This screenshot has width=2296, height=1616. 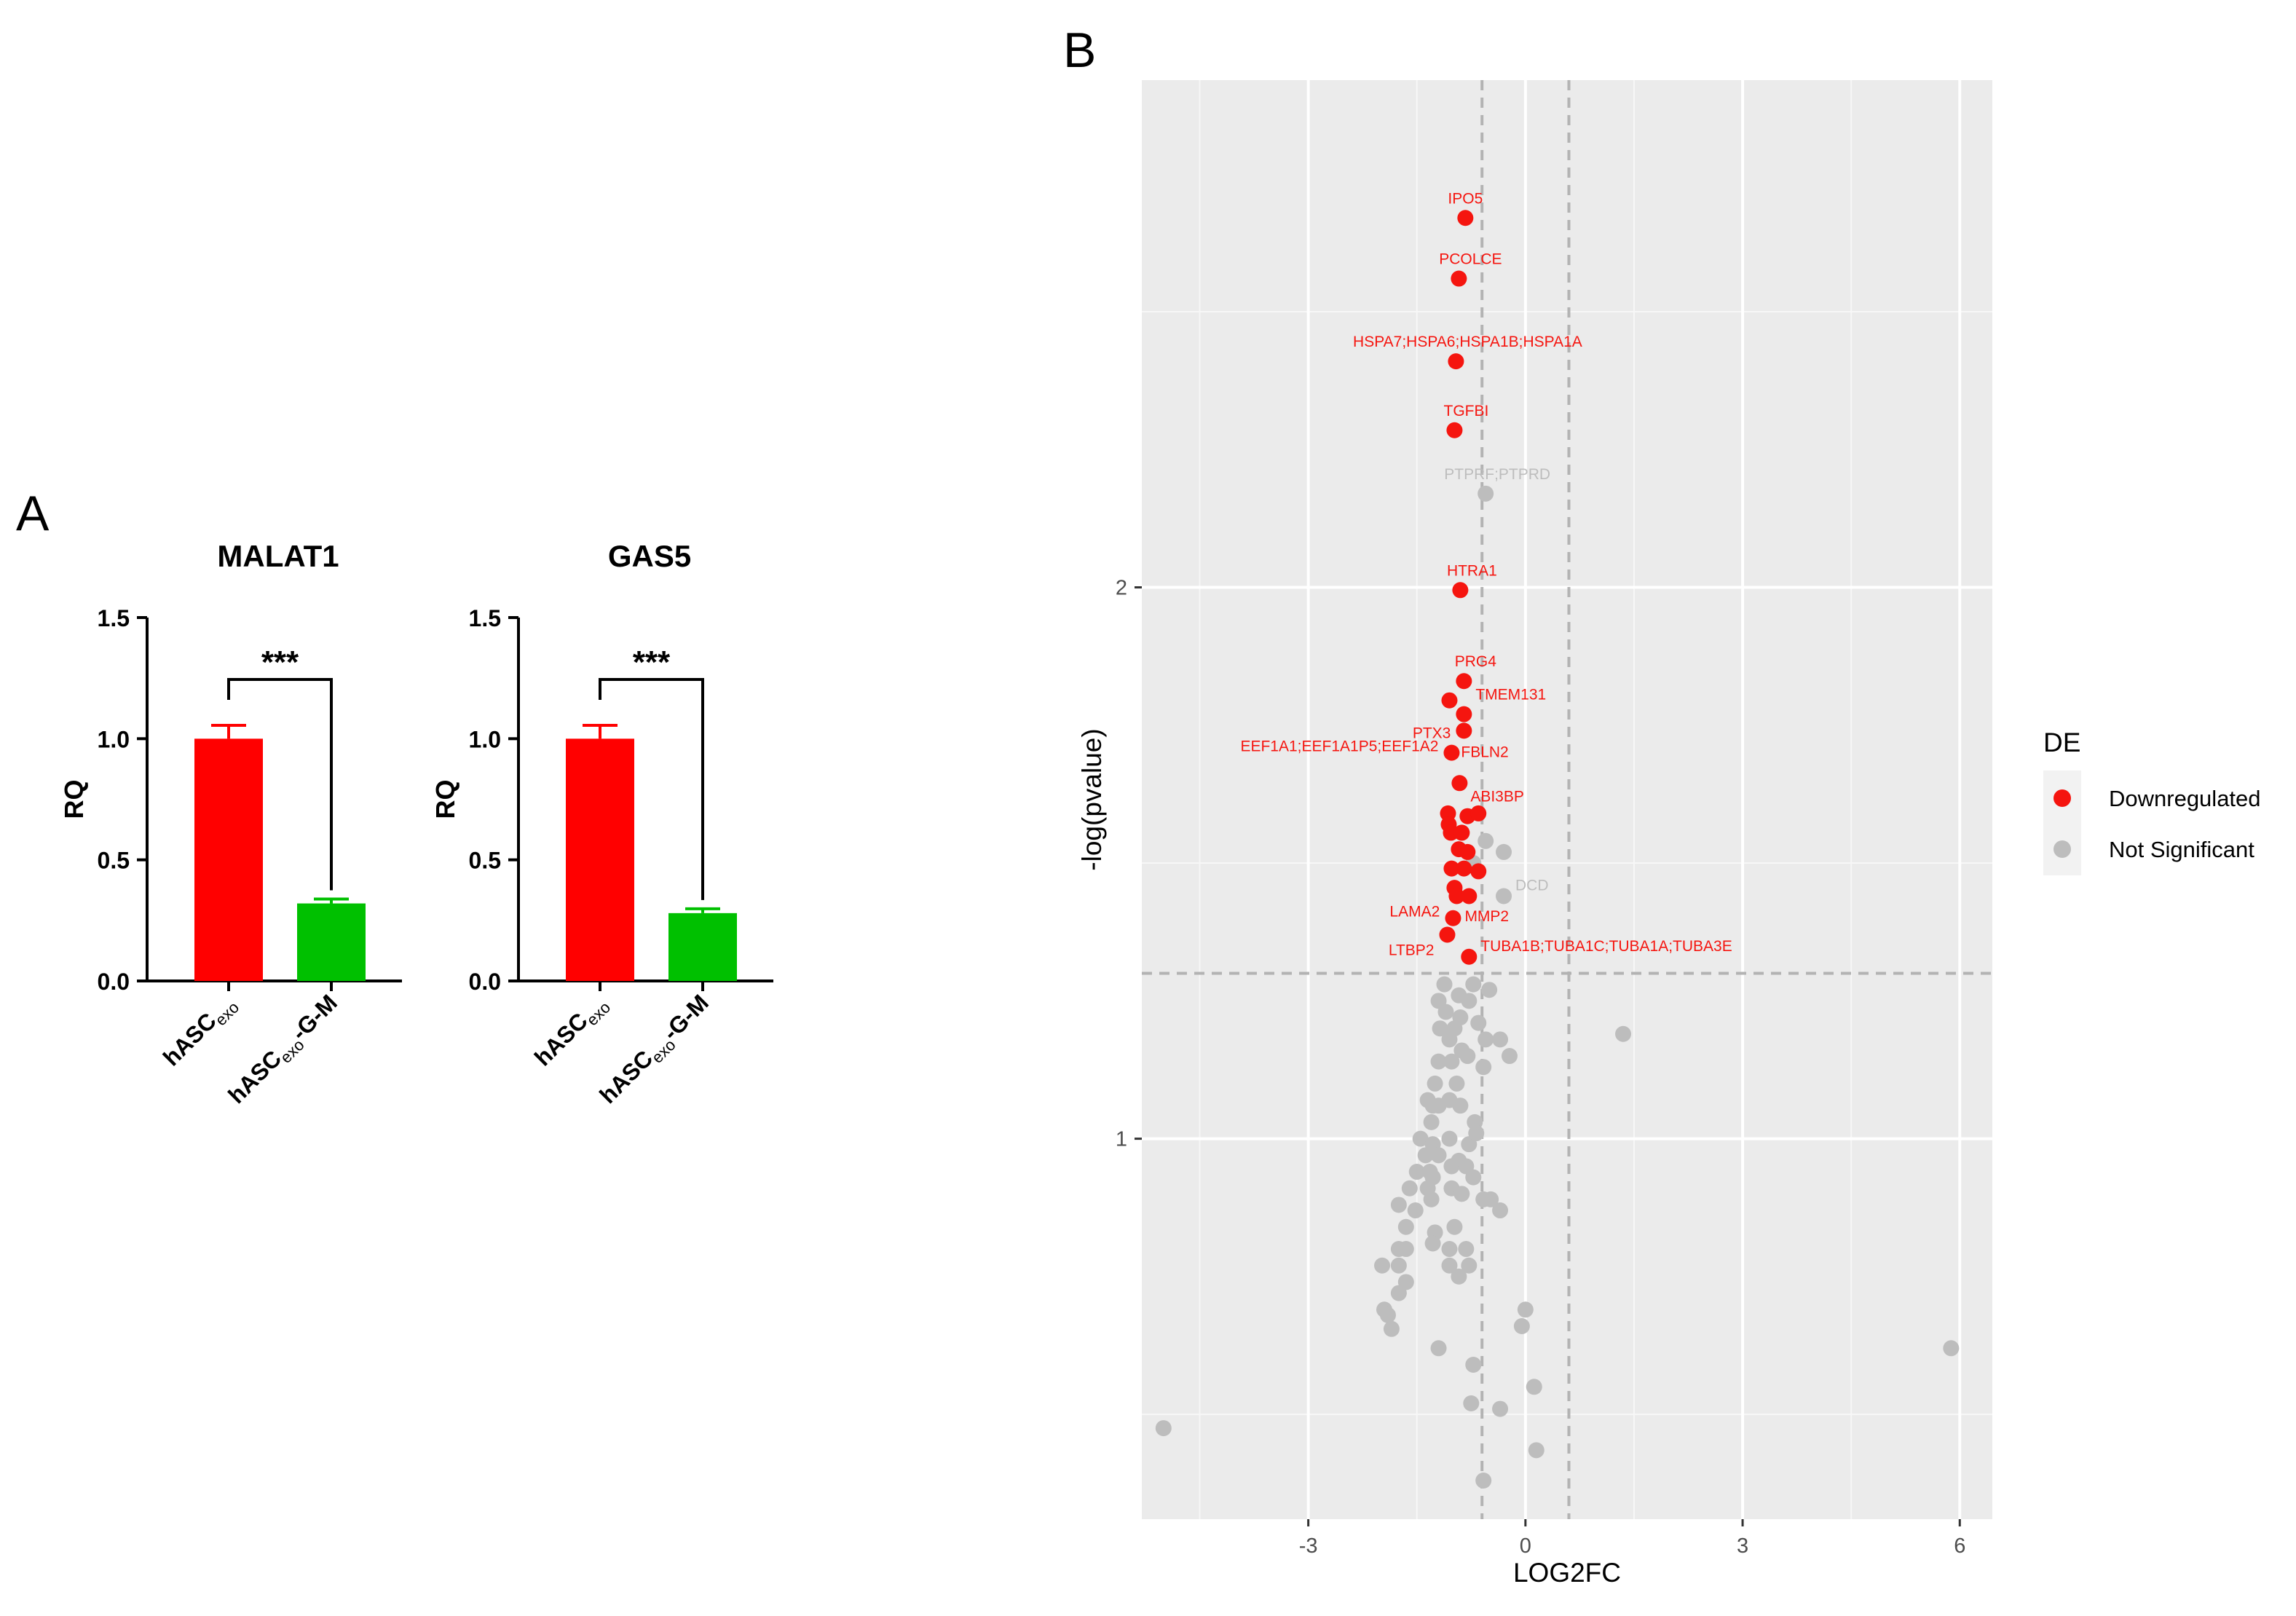 I want to click on y-tick-label: 1, so click(x=1121, y=1139).